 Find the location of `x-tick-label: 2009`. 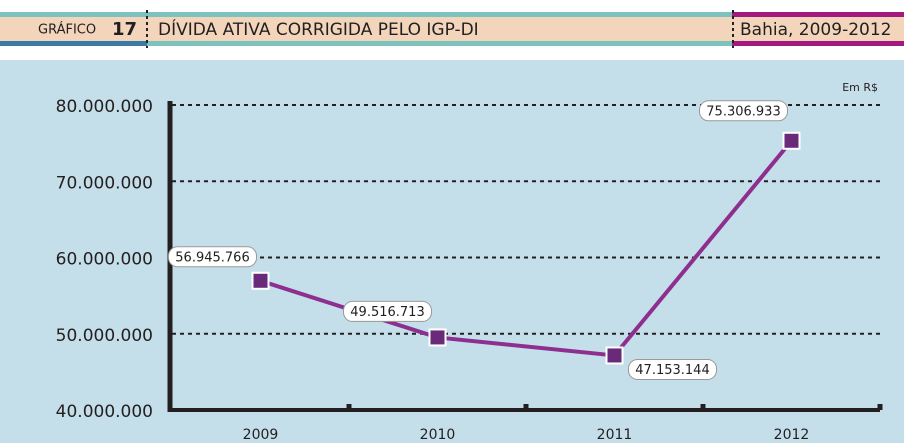

x-tick-label: 2009 is located at coordinates (261, 435).